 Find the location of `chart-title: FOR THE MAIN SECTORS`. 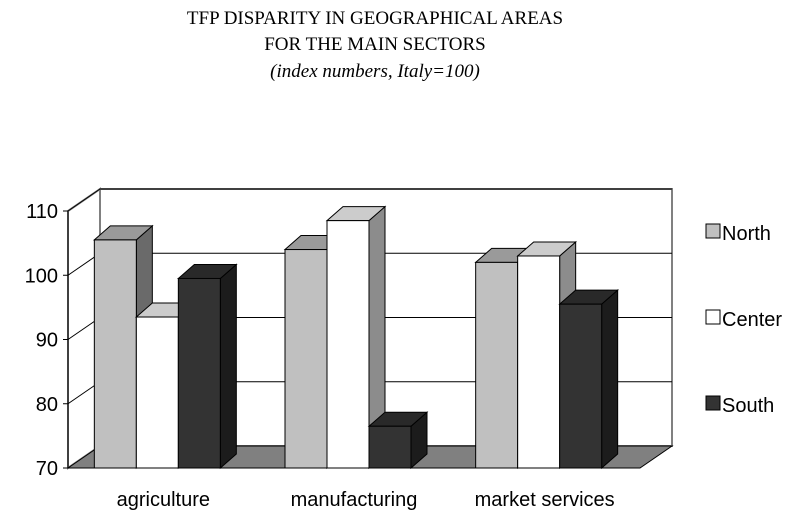

chart-title: FOR THE MAIN SECTORS is located at coordinates (375, 44).